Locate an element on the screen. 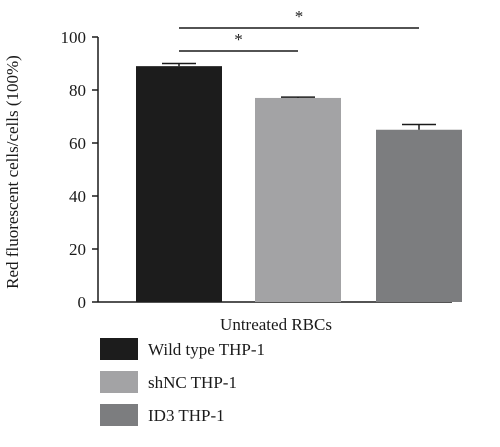 This screenshot has width=500, height=447. significance-annotations: ** is located at coordinates (299, 29).